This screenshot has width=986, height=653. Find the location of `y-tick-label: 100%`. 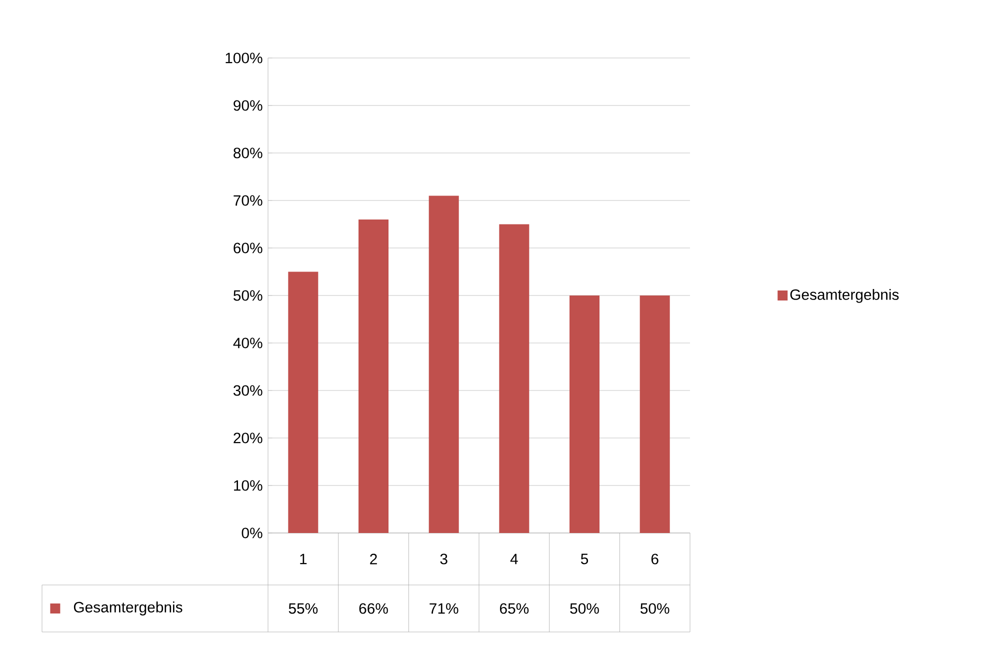

y-tick-label: 100% is located at coordinates (244, 58).